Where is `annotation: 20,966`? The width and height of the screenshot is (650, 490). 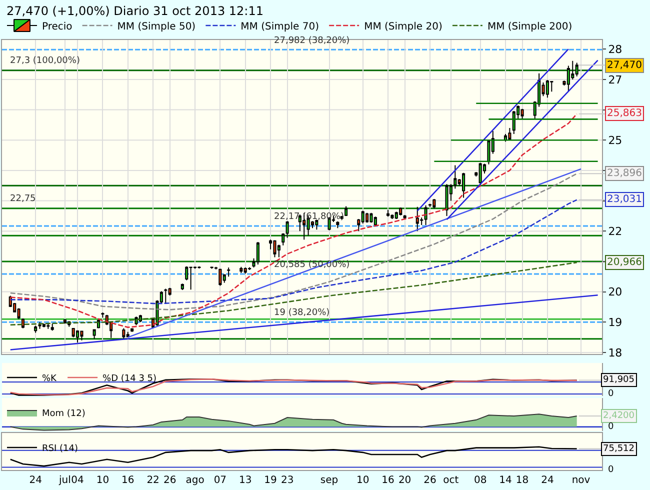 annotation: 20,966 is located at coordinates (624, 262).